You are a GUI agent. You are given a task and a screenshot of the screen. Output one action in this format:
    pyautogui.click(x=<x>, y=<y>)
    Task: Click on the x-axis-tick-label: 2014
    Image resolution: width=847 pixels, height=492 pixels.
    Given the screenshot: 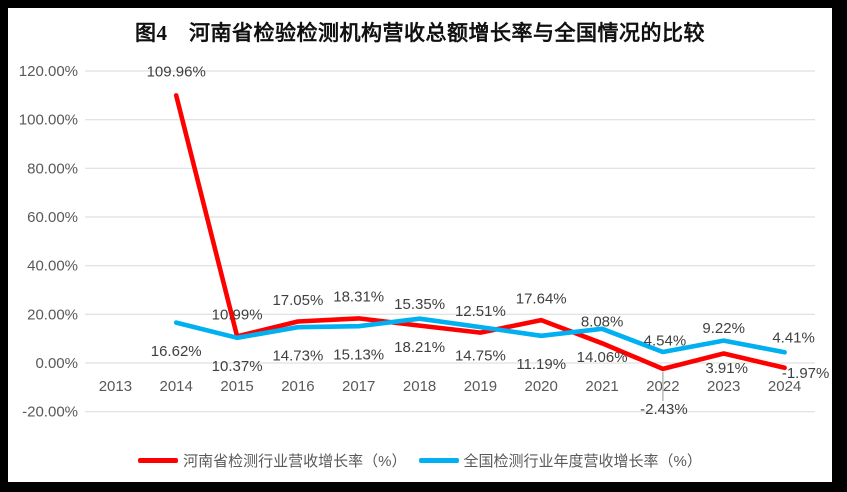 What is the action you would take?
    pyautogui.click(x=176, y=386)
    